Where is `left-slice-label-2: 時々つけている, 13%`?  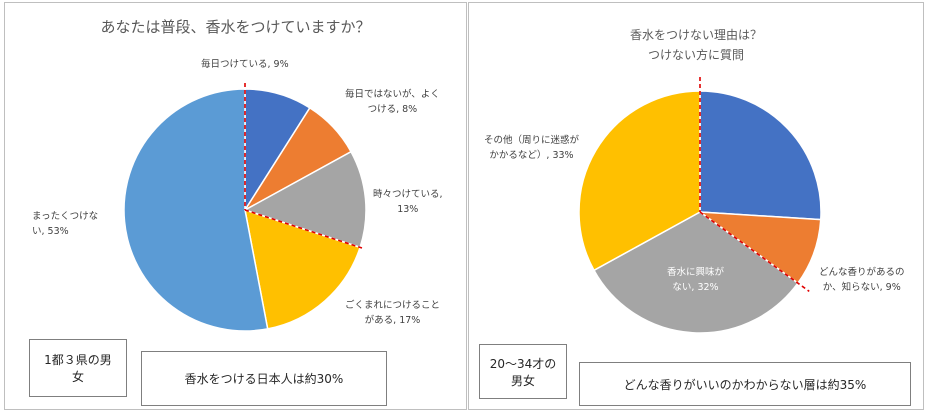 left-slice-label-2: 時々つけている, 13% is located at coordinates (408, 202).